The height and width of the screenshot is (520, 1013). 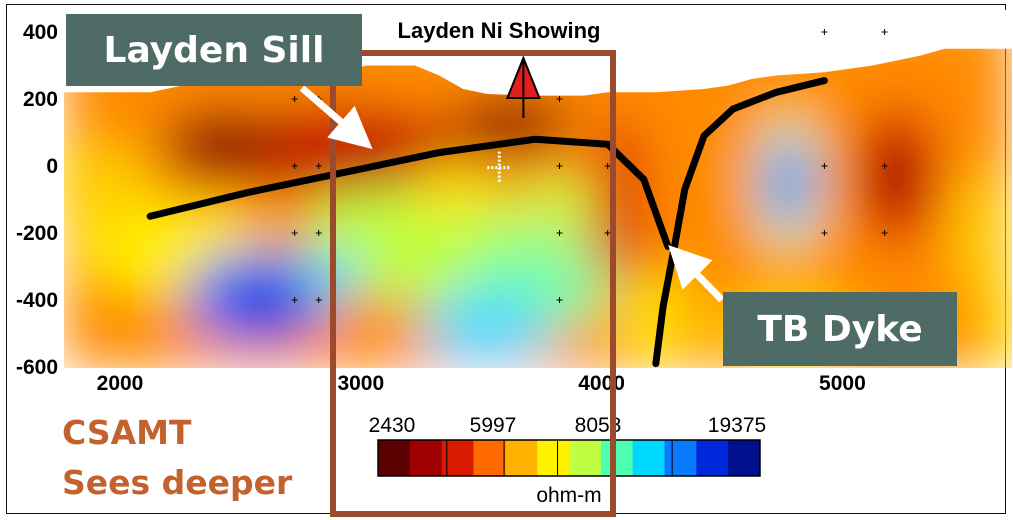 I want to click on tb-dyke-callout: TB Dyke, so click(x=840, y=329).